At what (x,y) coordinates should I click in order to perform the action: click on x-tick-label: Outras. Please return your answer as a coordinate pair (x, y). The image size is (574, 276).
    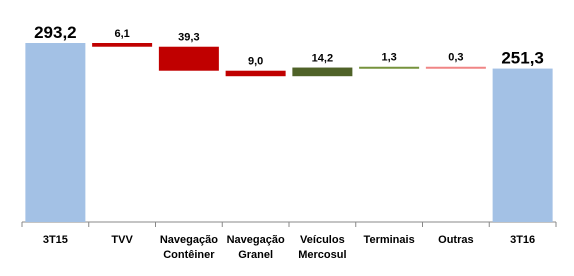
    Looking at the image, I should click on (456, 240).